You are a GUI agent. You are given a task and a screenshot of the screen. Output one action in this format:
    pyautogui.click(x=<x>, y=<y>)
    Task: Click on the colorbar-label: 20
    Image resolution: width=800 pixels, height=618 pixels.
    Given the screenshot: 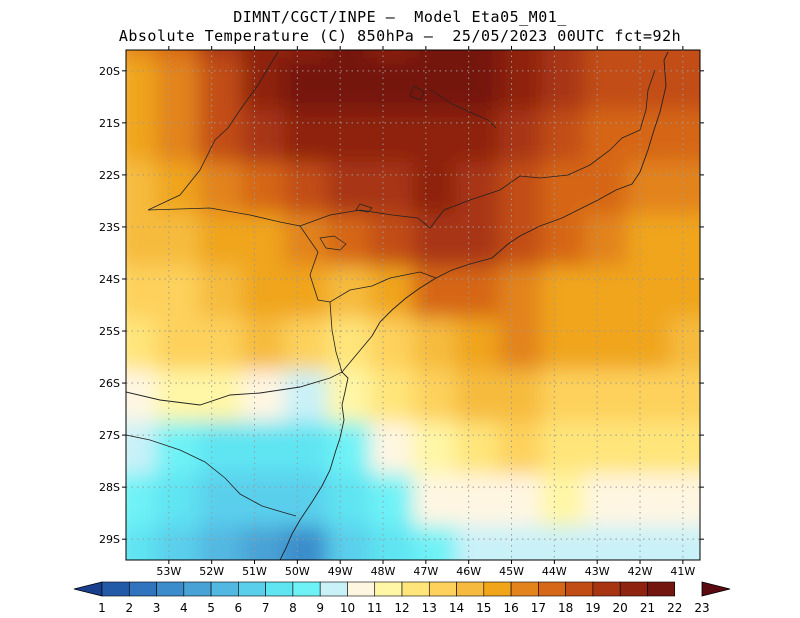 What is the action you would take?
    pyautogui.click(x=620, y=608)
    